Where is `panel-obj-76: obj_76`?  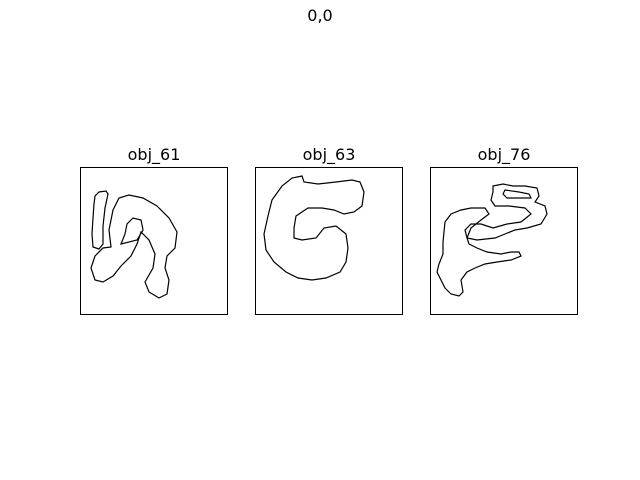
panel-obj-76: obj_76 is located at coordinates (504, 230).